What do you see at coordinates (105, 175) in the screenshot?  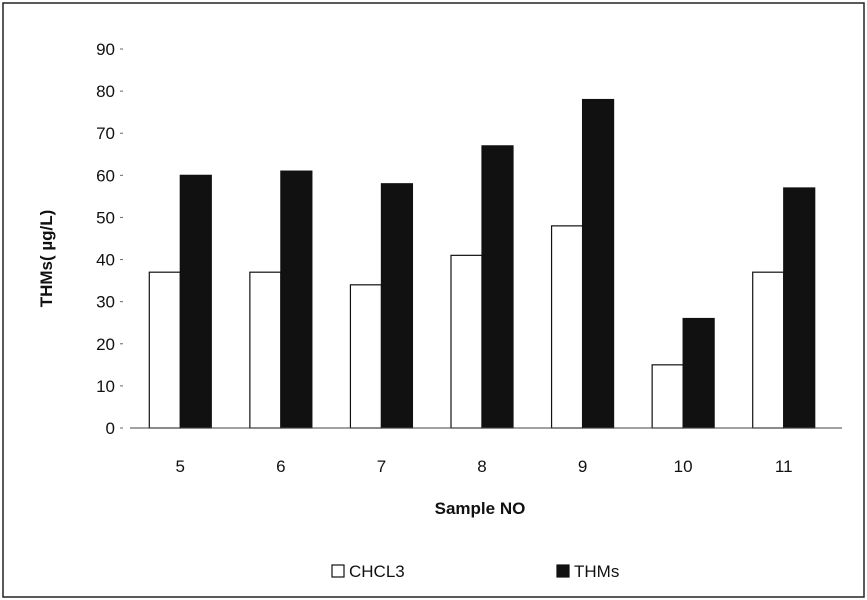 I see `y-tick-label: 60` at bounding box center [105, 175].